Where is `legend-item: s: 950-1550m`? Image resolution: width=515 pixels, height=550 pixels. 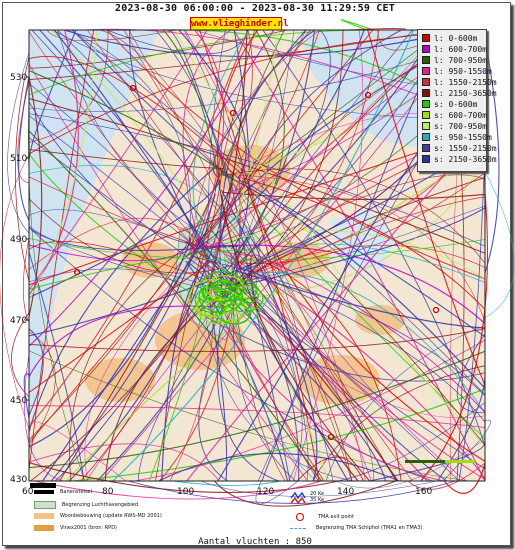 legend-item: s: 950-1550m is located at coordinates (457, 137).